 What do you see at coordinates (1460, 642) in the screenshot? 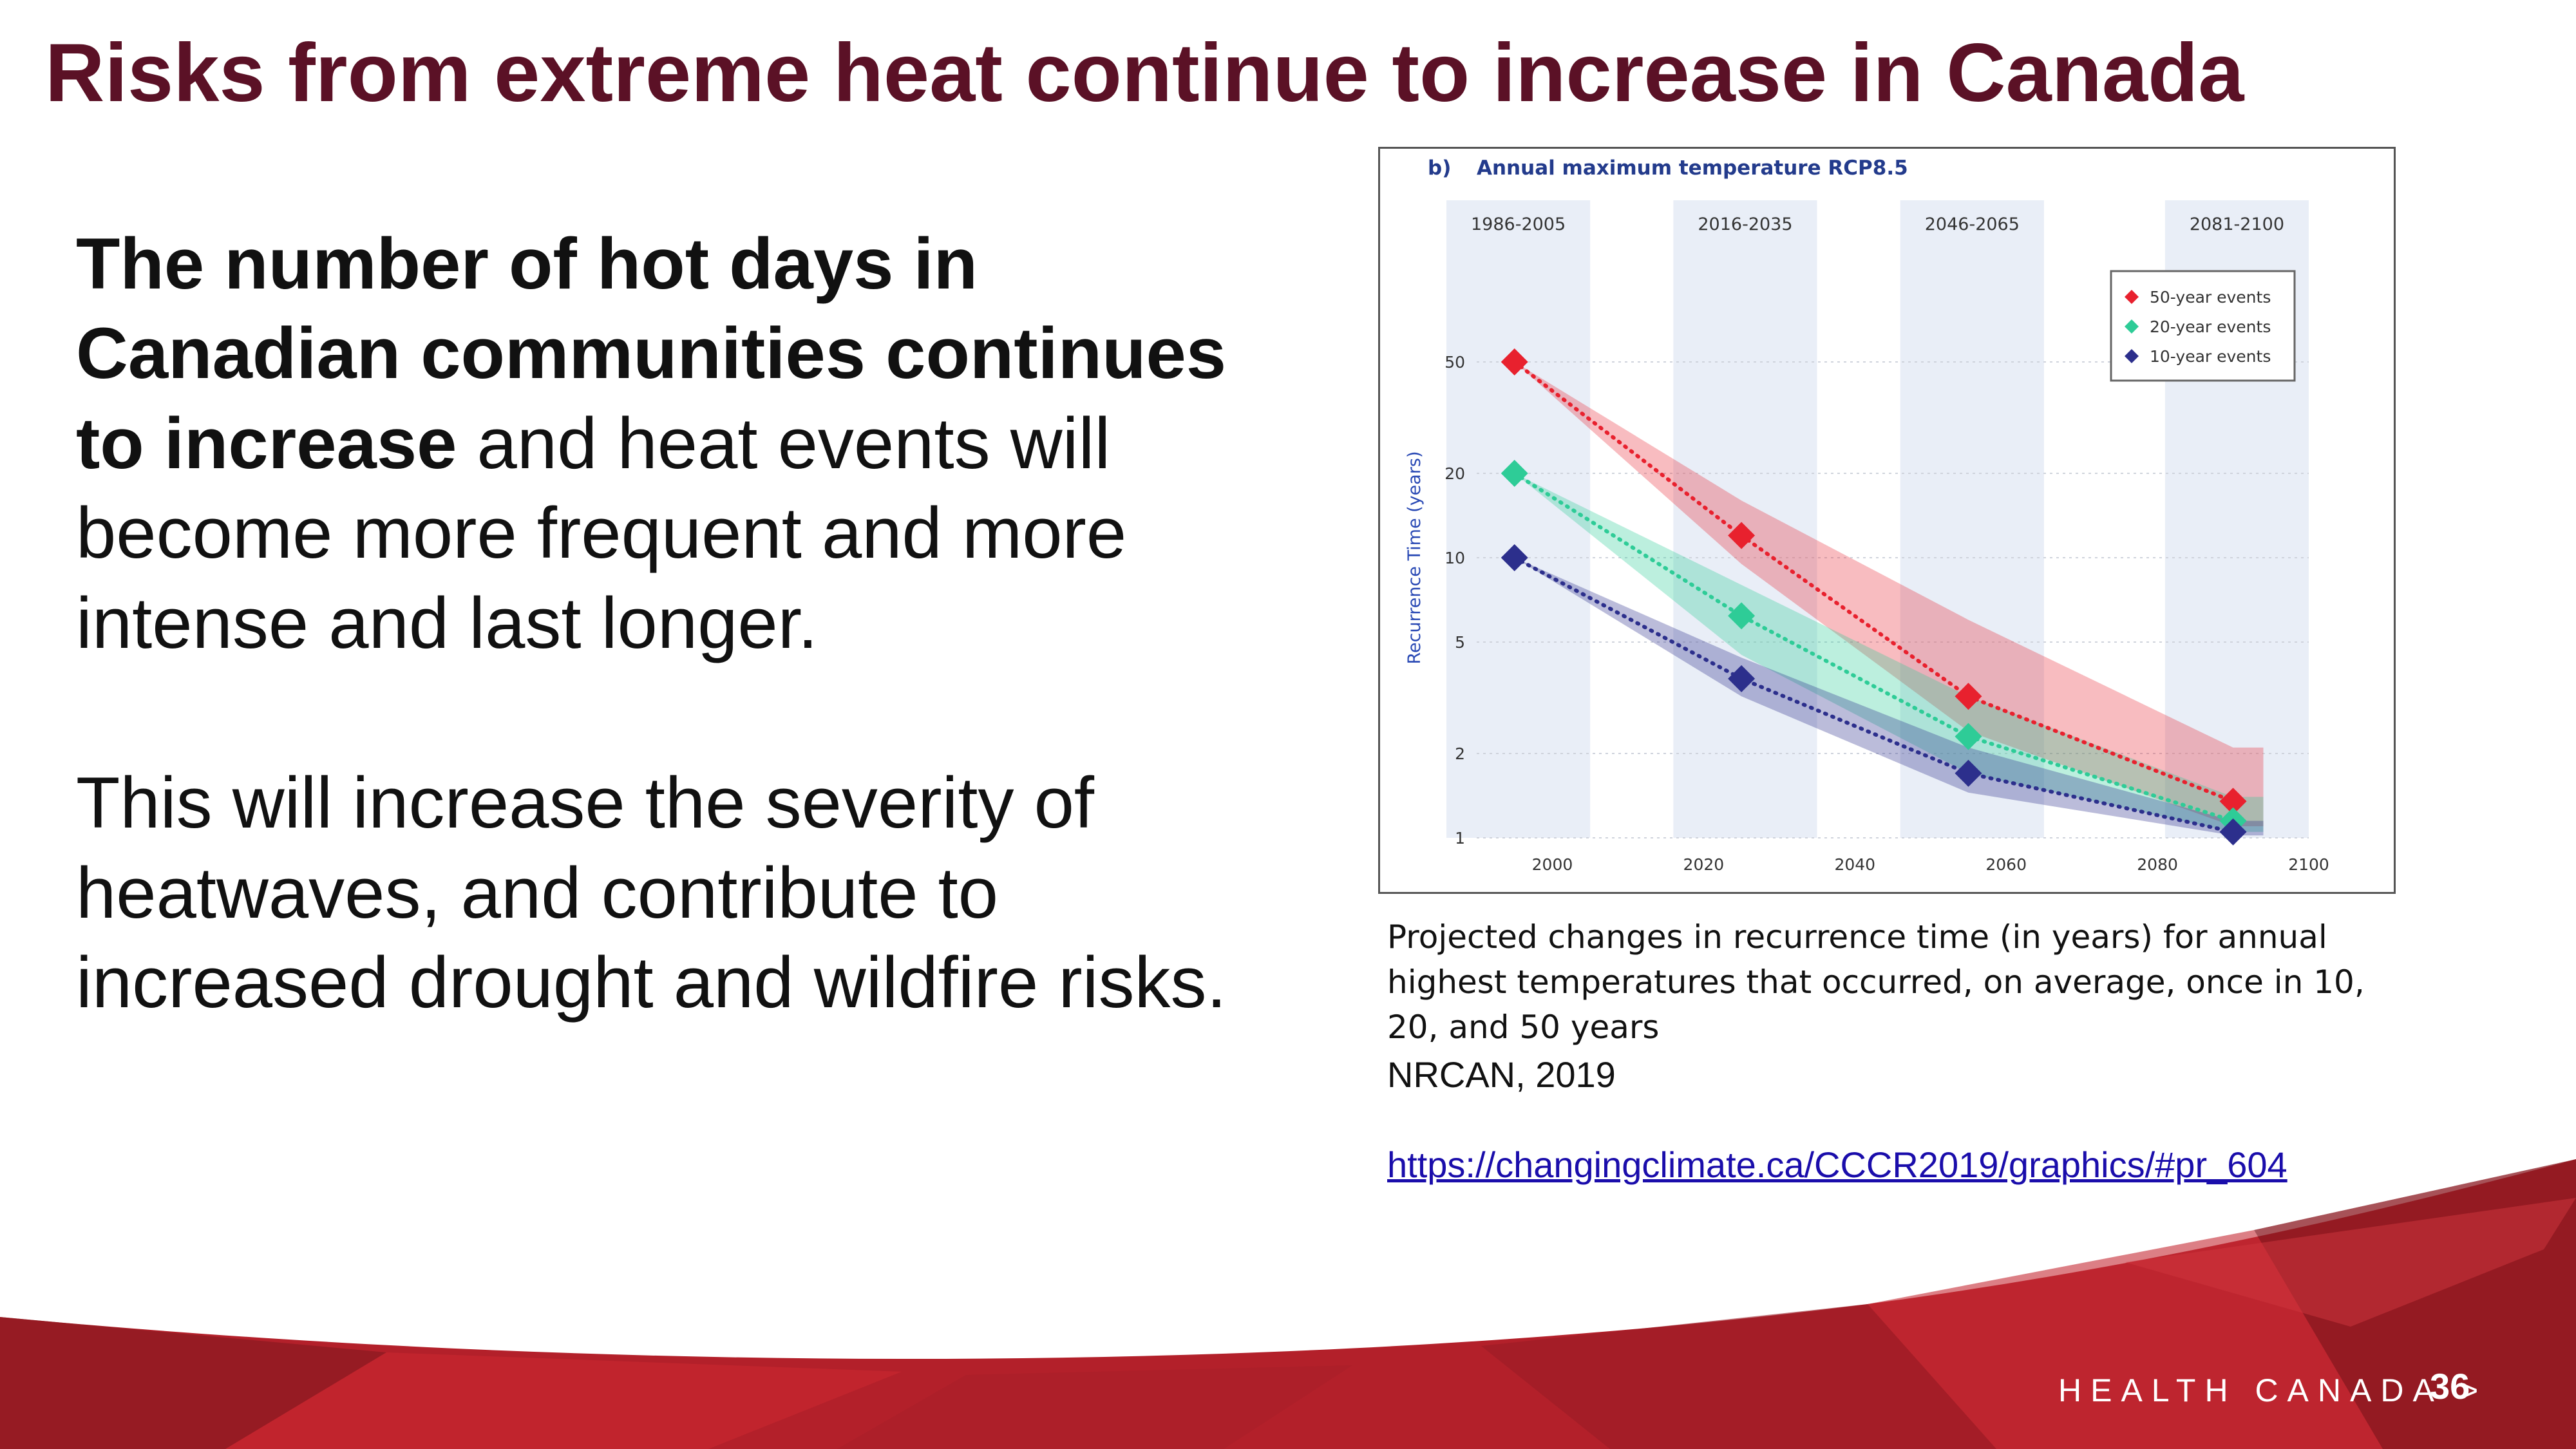
I see `y-tick-label: 5` at bounding box center [1460, 642].